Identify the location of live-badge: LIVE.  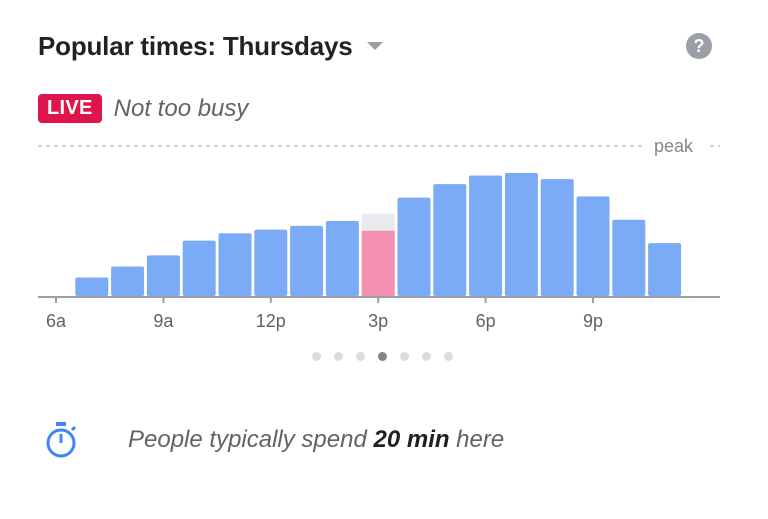
(70, 108).